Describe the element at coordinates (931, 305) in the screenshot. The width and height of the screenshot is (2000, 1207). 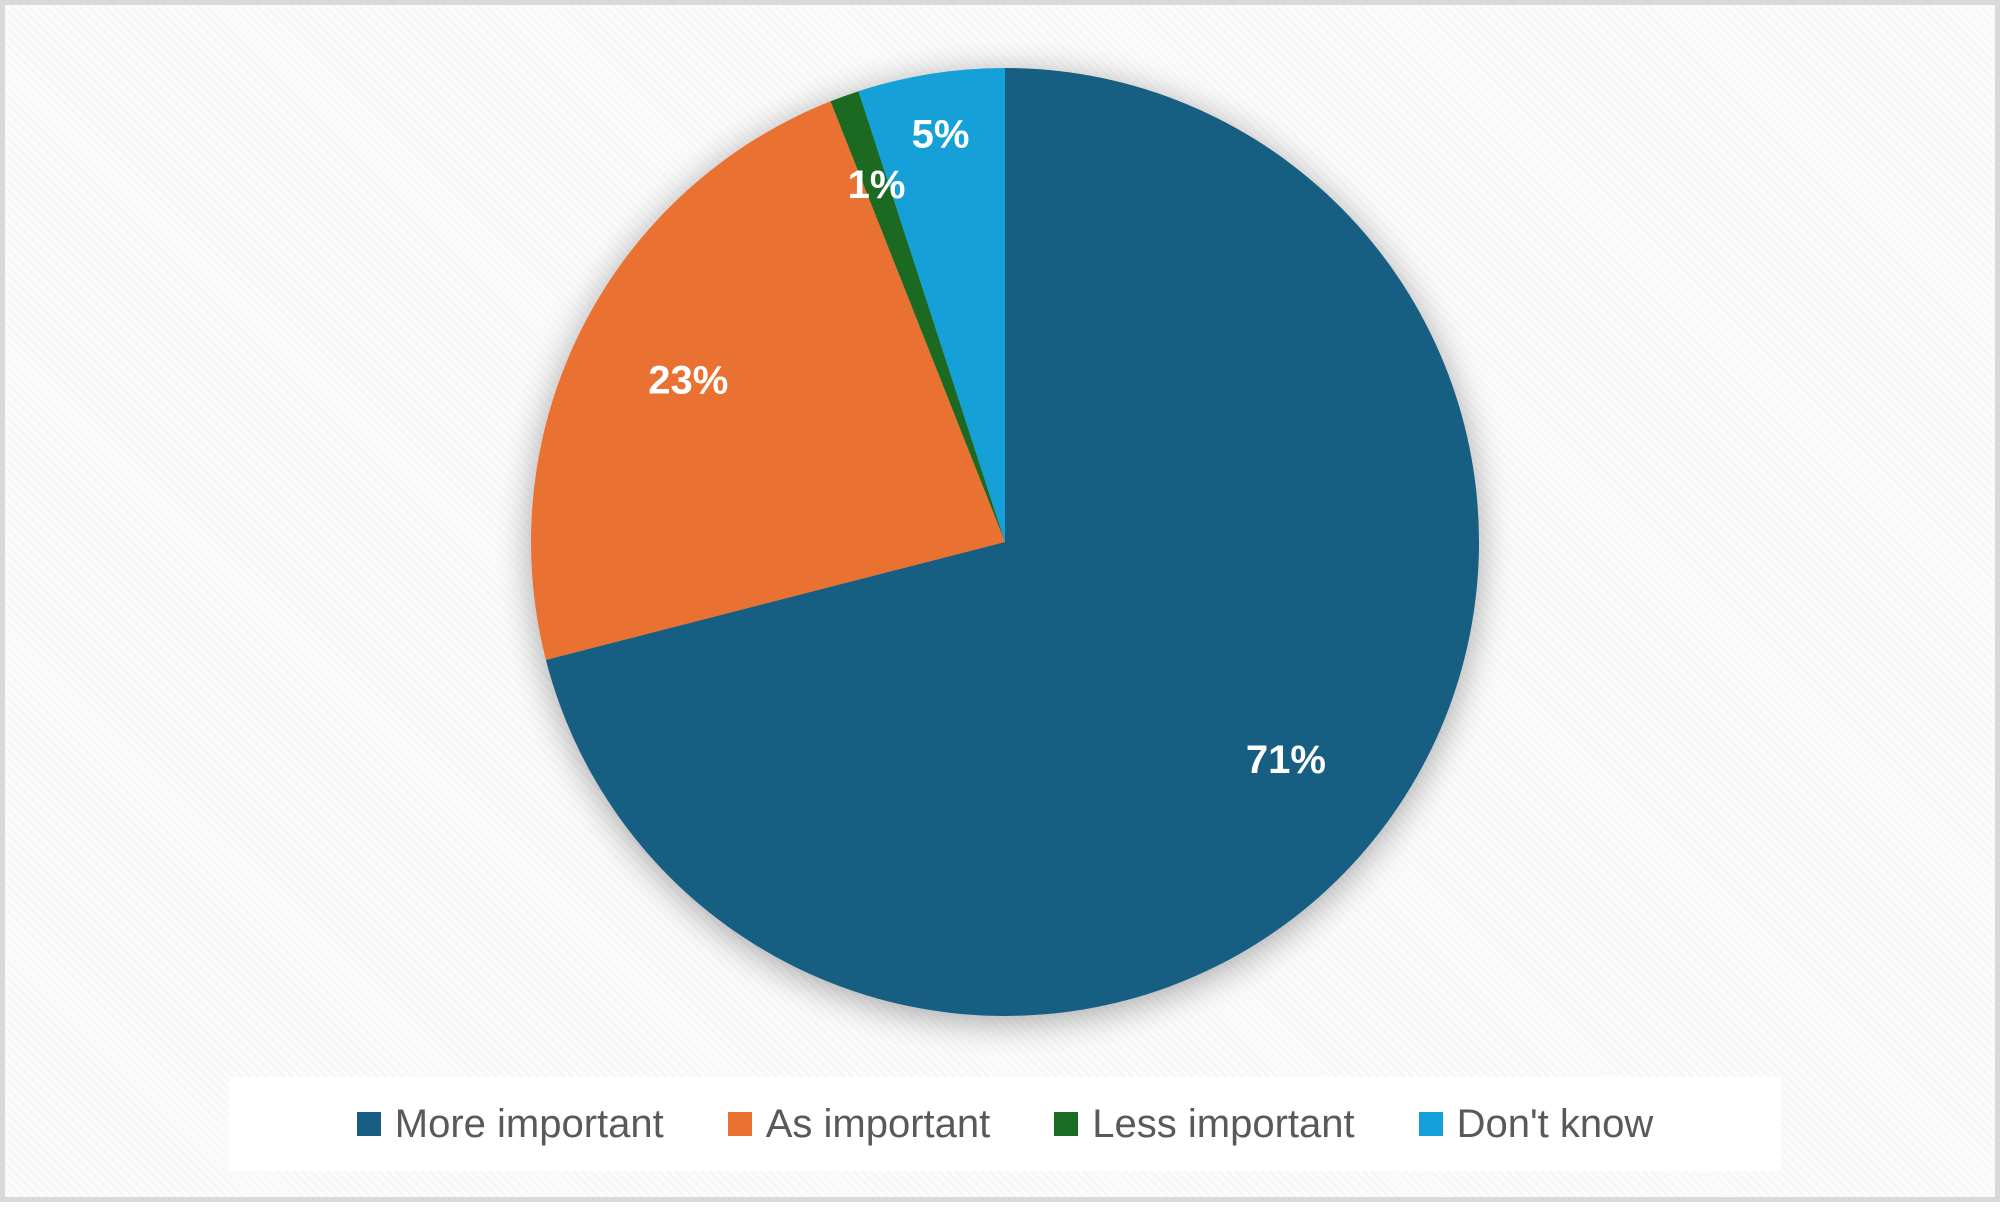
I see `pie-slice-don-t-know` at that location.